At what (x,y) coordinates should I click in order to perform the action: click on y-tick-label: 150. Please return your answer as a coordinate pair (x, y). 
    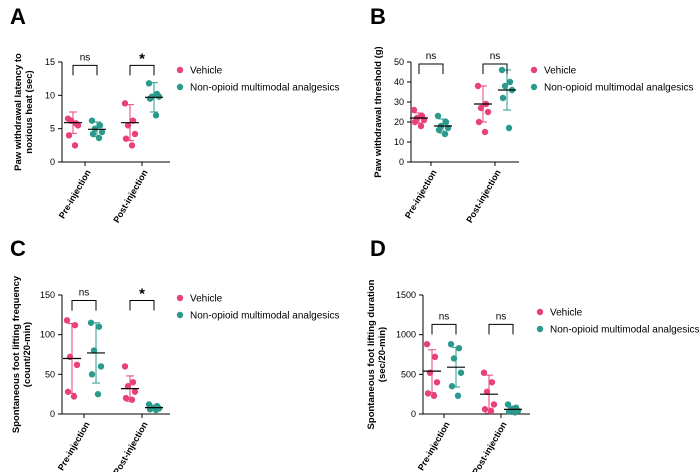
    Looking at the image, I should click on (47, 295).